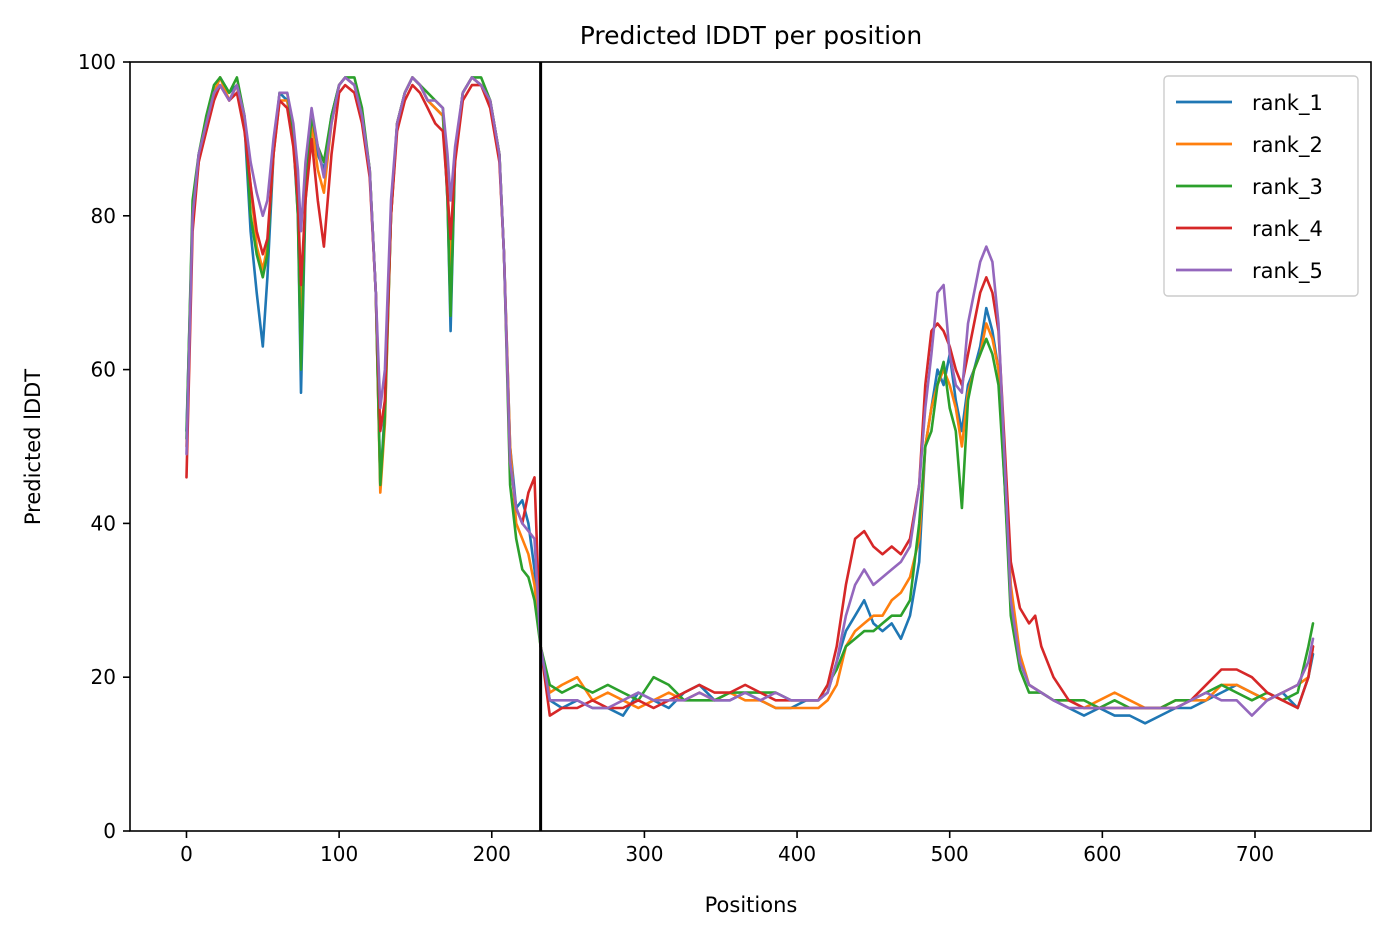 This screenshot has width=1391, height=939. Describe the element at coordinates (751, 905) in the screenshot. I see `x-axis-title: Positions` at that location.